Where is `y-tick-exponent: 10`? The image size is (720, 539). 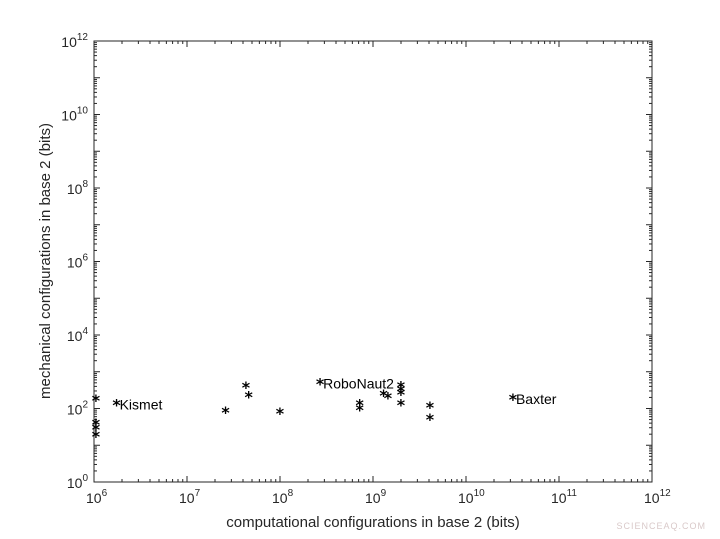
y-tick-exponent: 10 is located at coordinates (83, 111).